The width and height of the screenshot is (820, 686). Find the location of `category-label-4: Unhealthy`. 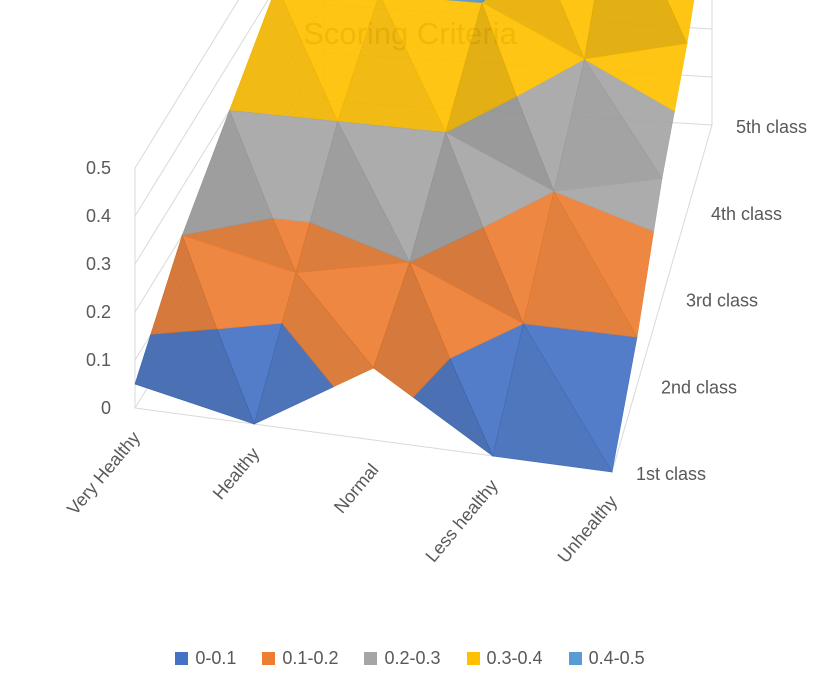

category-label-4: Unhealthy is located at coordinates (587, 529).